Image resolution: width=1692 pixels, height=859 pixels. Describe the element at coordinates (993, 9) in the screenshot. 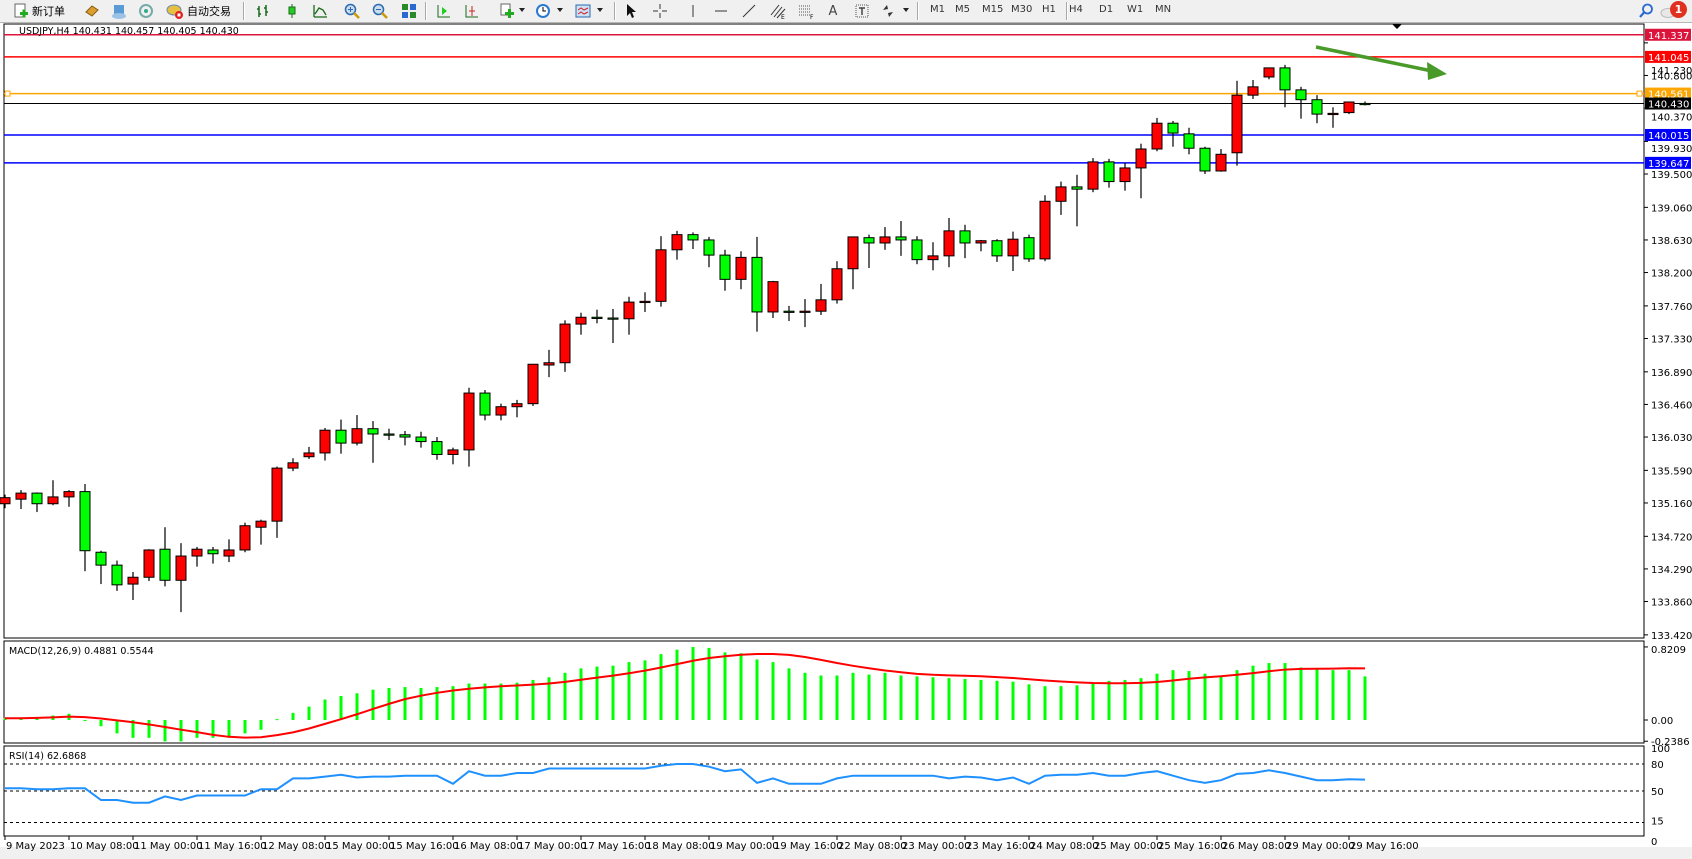

I see `timeframe-m15: M15` at that location.